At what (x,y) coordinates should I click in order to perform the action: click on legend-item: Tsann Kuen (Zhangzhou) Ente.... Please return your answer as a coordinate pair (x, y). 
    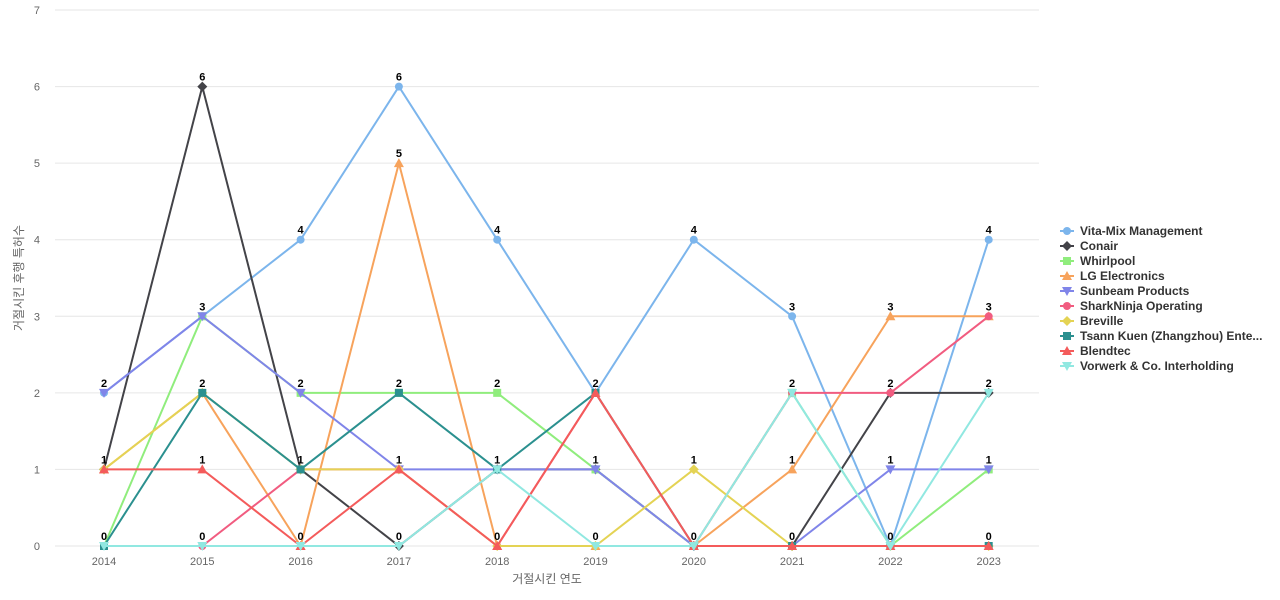
    Looking at the image, I should click on (1161, 336).